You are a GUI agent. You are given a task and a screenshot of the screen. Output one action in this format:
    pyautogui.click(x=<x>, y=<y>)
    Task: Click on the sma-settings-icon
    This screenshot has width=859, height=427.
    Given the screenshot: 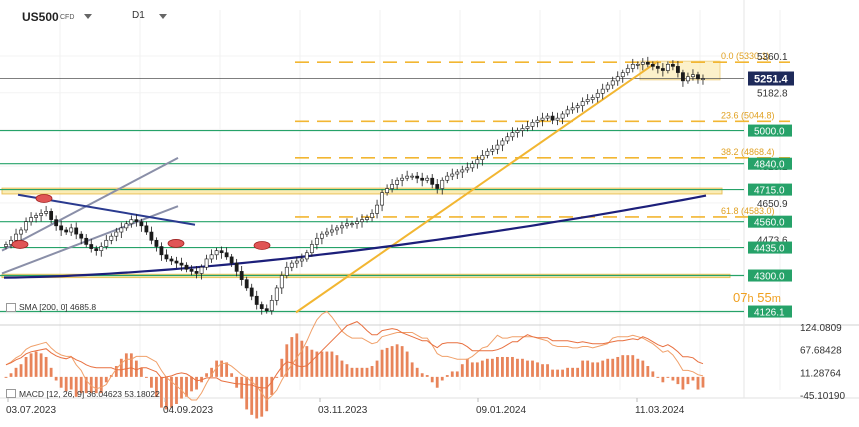 What is the action you would take?
    pyautogui.click(x=11, y=307)
    